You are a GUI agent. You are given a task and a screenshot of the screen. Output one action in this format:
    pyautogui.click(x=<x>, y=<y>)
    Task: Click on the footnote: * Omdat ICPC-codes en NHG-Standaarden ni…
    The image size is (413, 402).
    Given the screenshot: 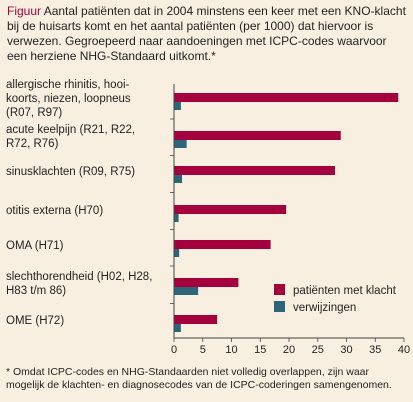 What is the action you would take?
    pyautogui.click(x=199, y=378)
    